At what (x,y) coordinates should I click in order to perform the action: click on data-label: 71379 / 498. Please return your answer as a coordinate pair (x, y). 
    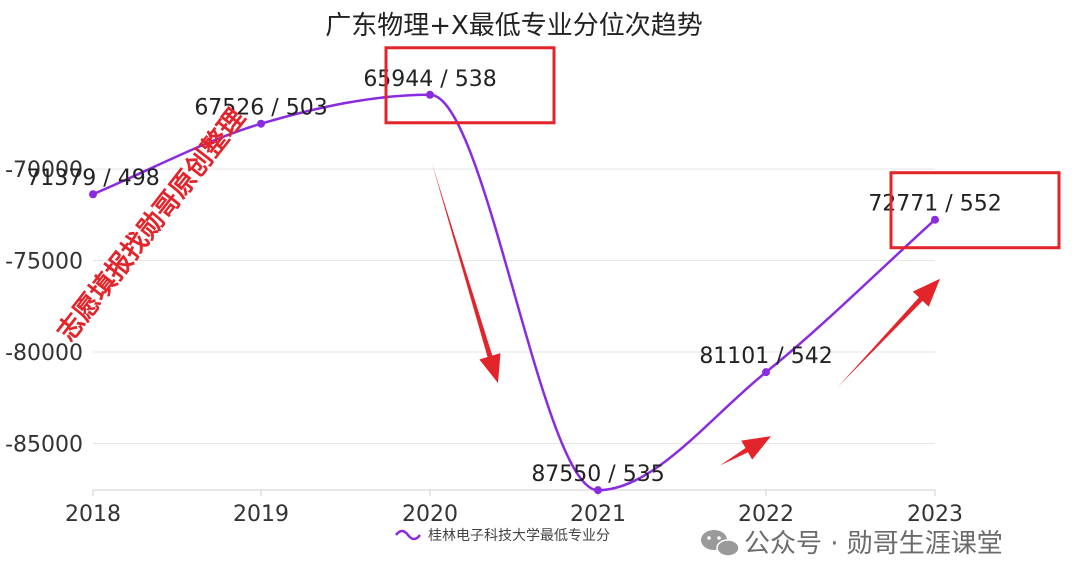
    Looking at the image, I should click on (92, 178).